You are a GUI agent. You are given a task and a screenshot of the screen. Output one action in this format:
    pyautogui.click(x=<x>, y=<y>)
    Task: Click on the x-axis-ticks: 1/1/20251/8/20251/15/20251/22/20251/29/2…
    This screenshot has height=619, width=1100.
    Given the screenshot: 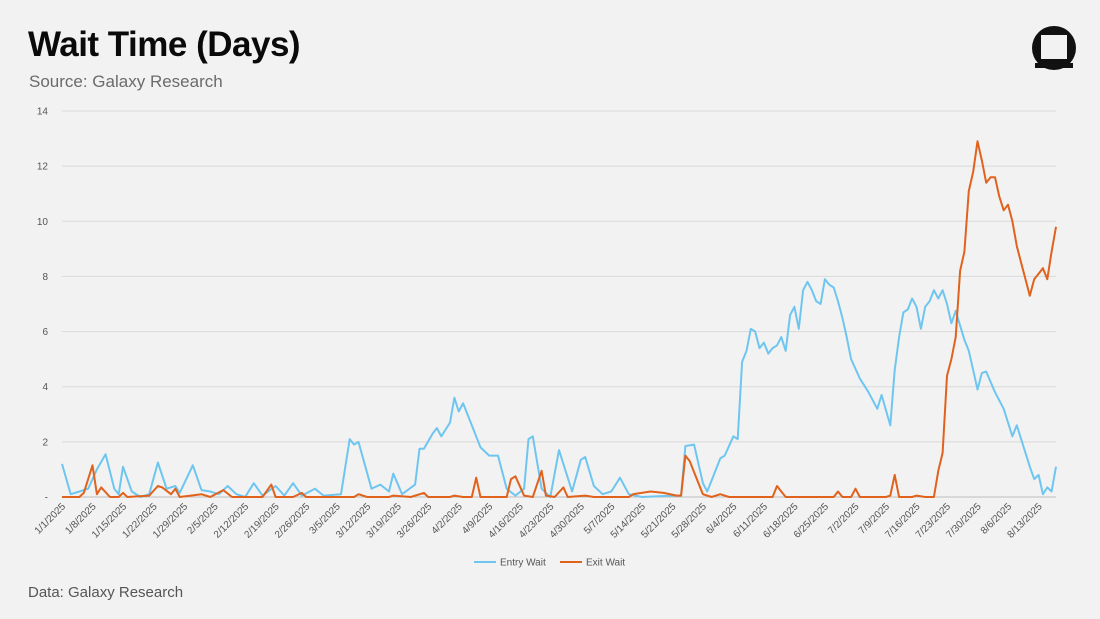 What is the action you would take?
    pyautogui.click(x=539, y=521)
    